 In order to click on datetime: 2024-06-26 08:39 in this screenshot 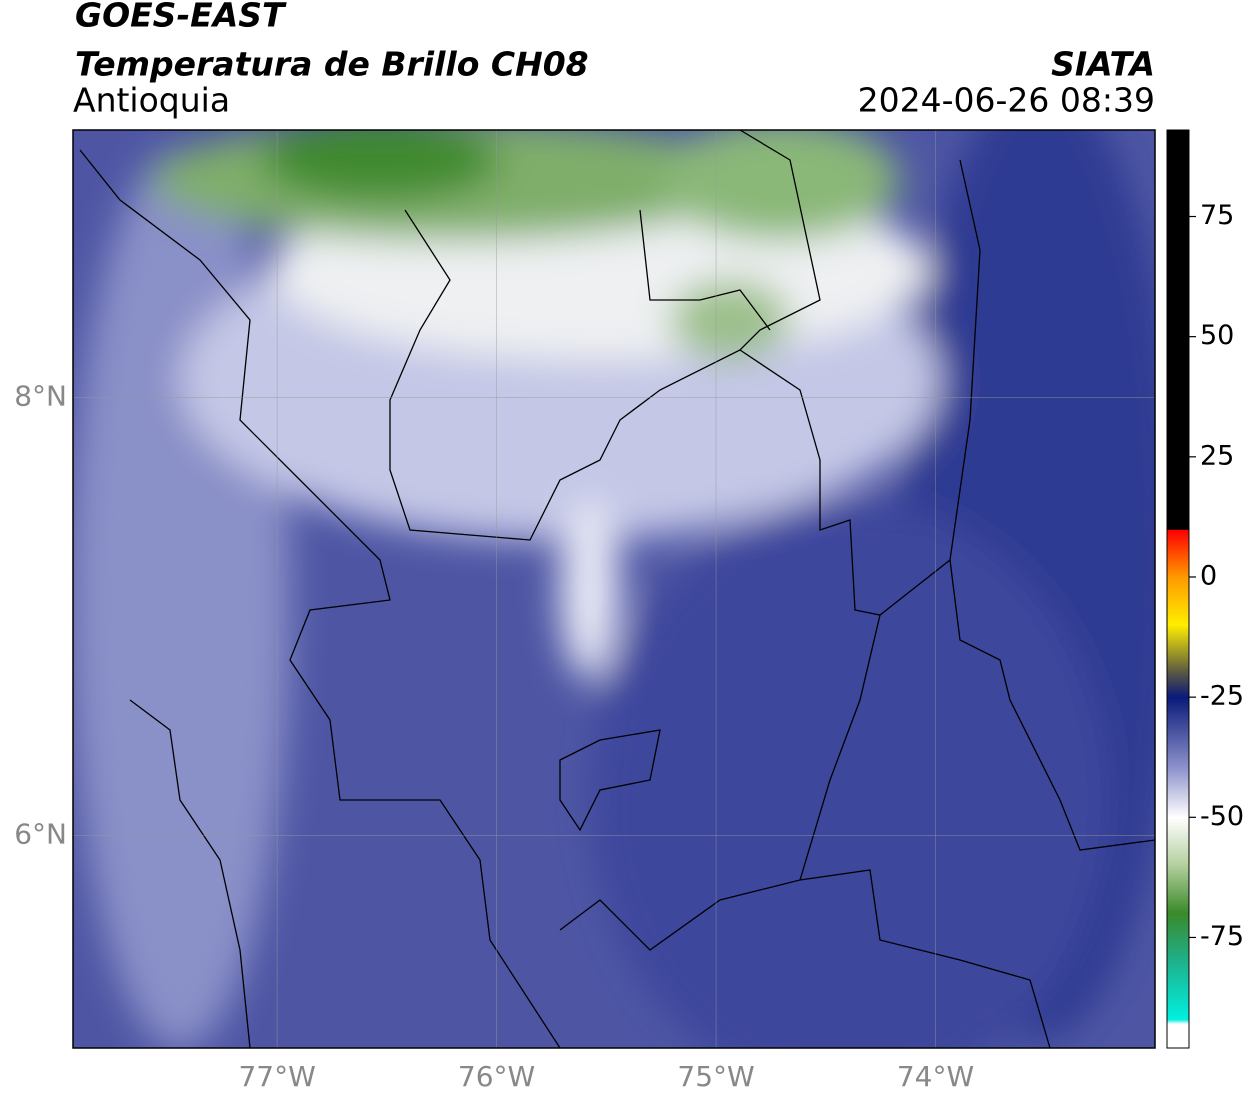, I will do `click(1006, 100)`.